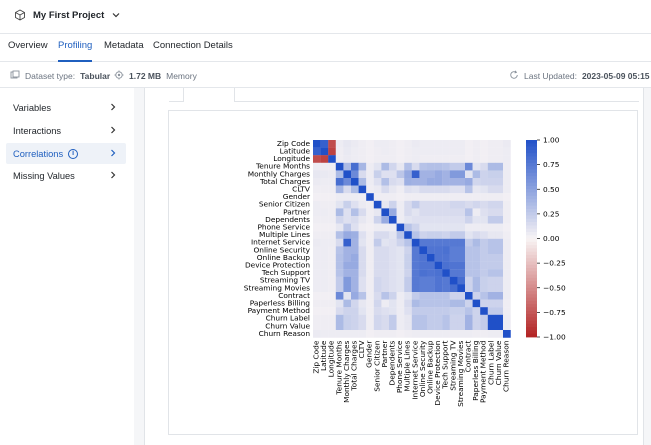 Image resolution: width=651 pixels, height=445 pixels. What do you see at coordinates (66, 130) in the screenshot?
I see `sidebar-item-interactions: Interactions` at bounding box center [66, 130].